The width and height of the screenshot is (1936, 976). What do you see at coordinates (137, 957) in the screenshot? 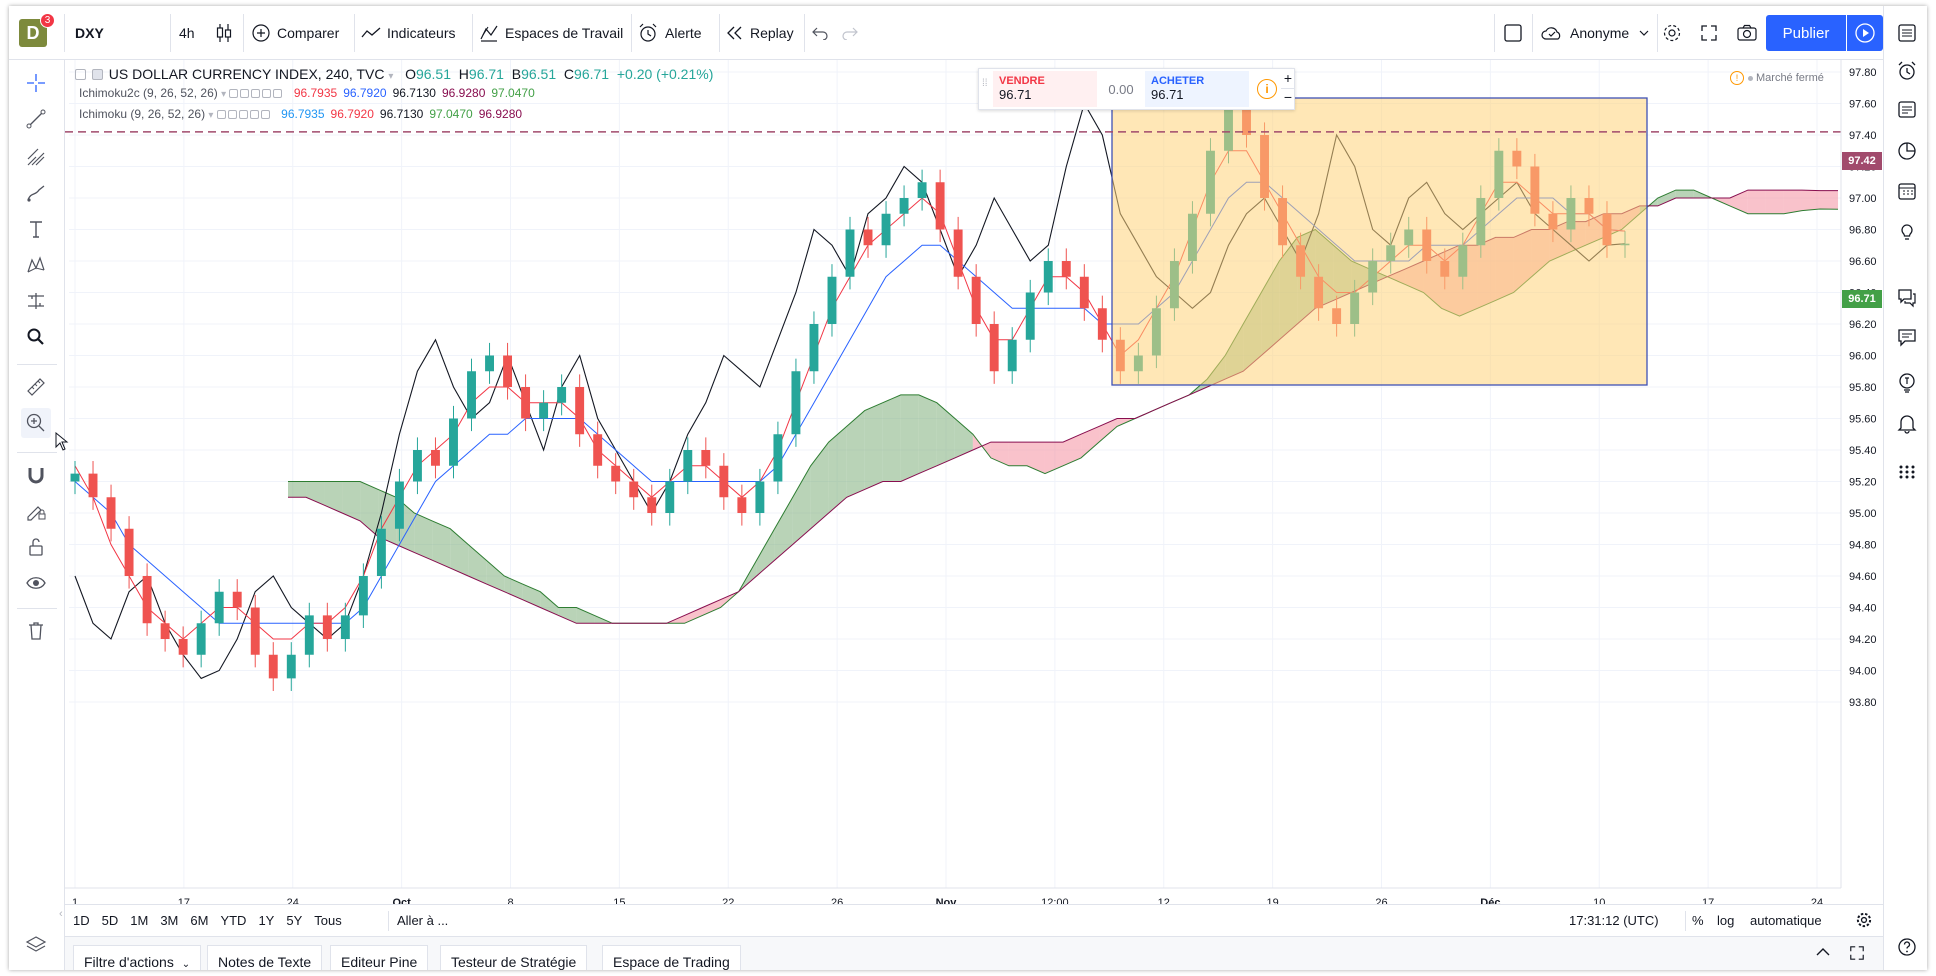
I see `tab-stock-screener: Filtre d'actions ⌄` at bounding box center [137, 957].